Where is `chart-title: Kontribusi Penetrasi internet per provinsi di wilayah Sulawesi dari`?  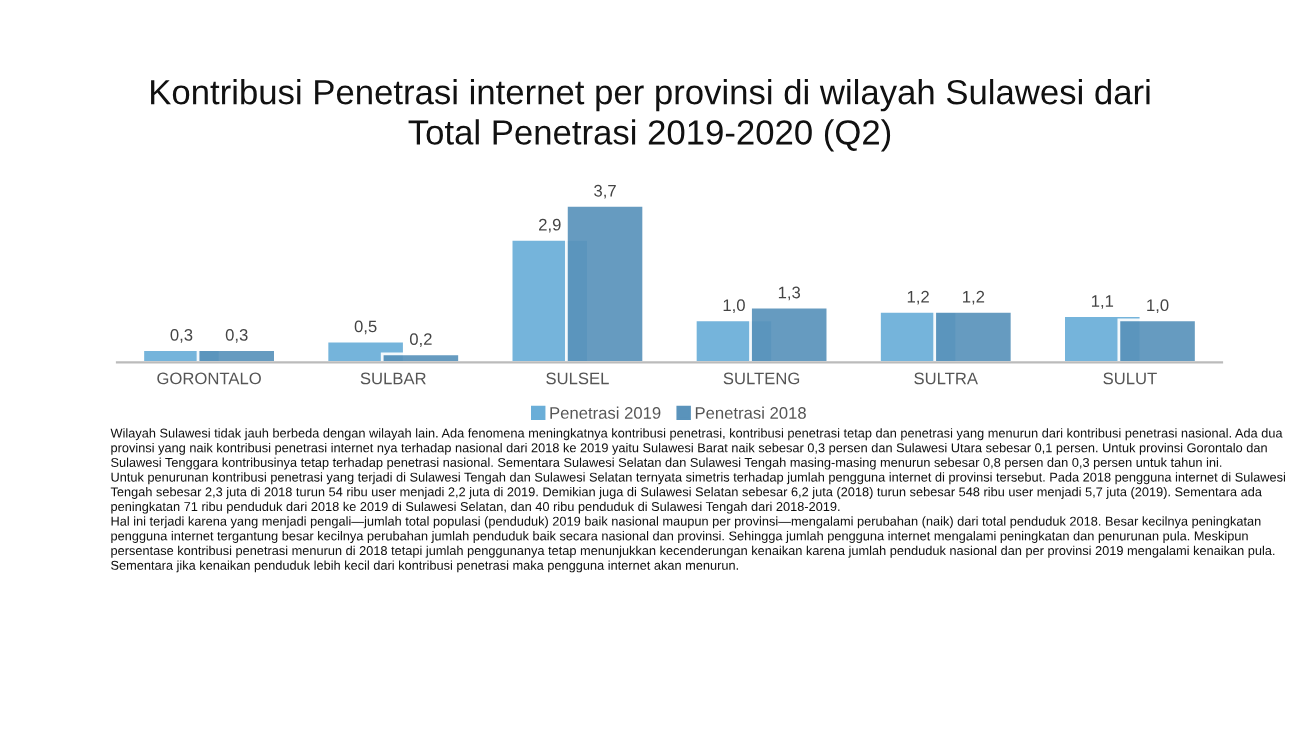 chart-title: Kontribusi Penetrasi internet per provinsi di wilayah Sulawesi dari is located at coordinates (650, 95).